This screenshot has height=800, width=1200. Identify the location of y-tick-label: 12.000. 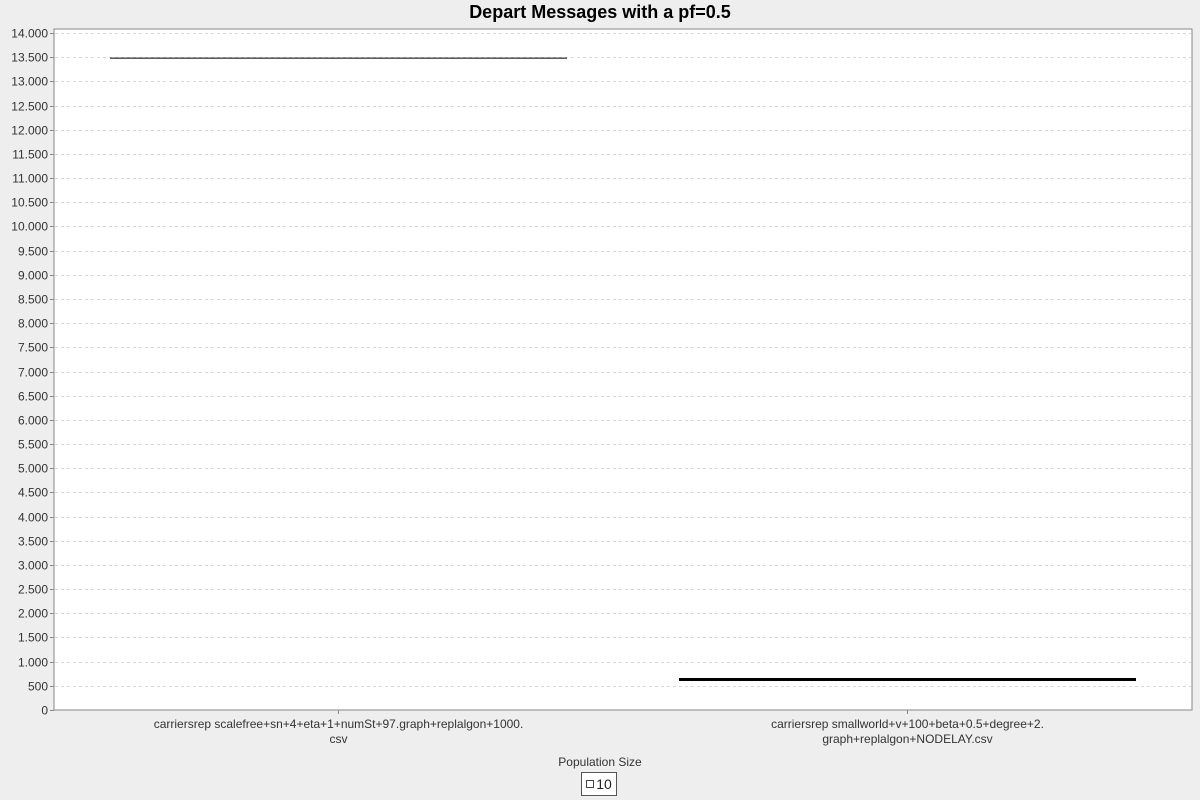
(29, 131).